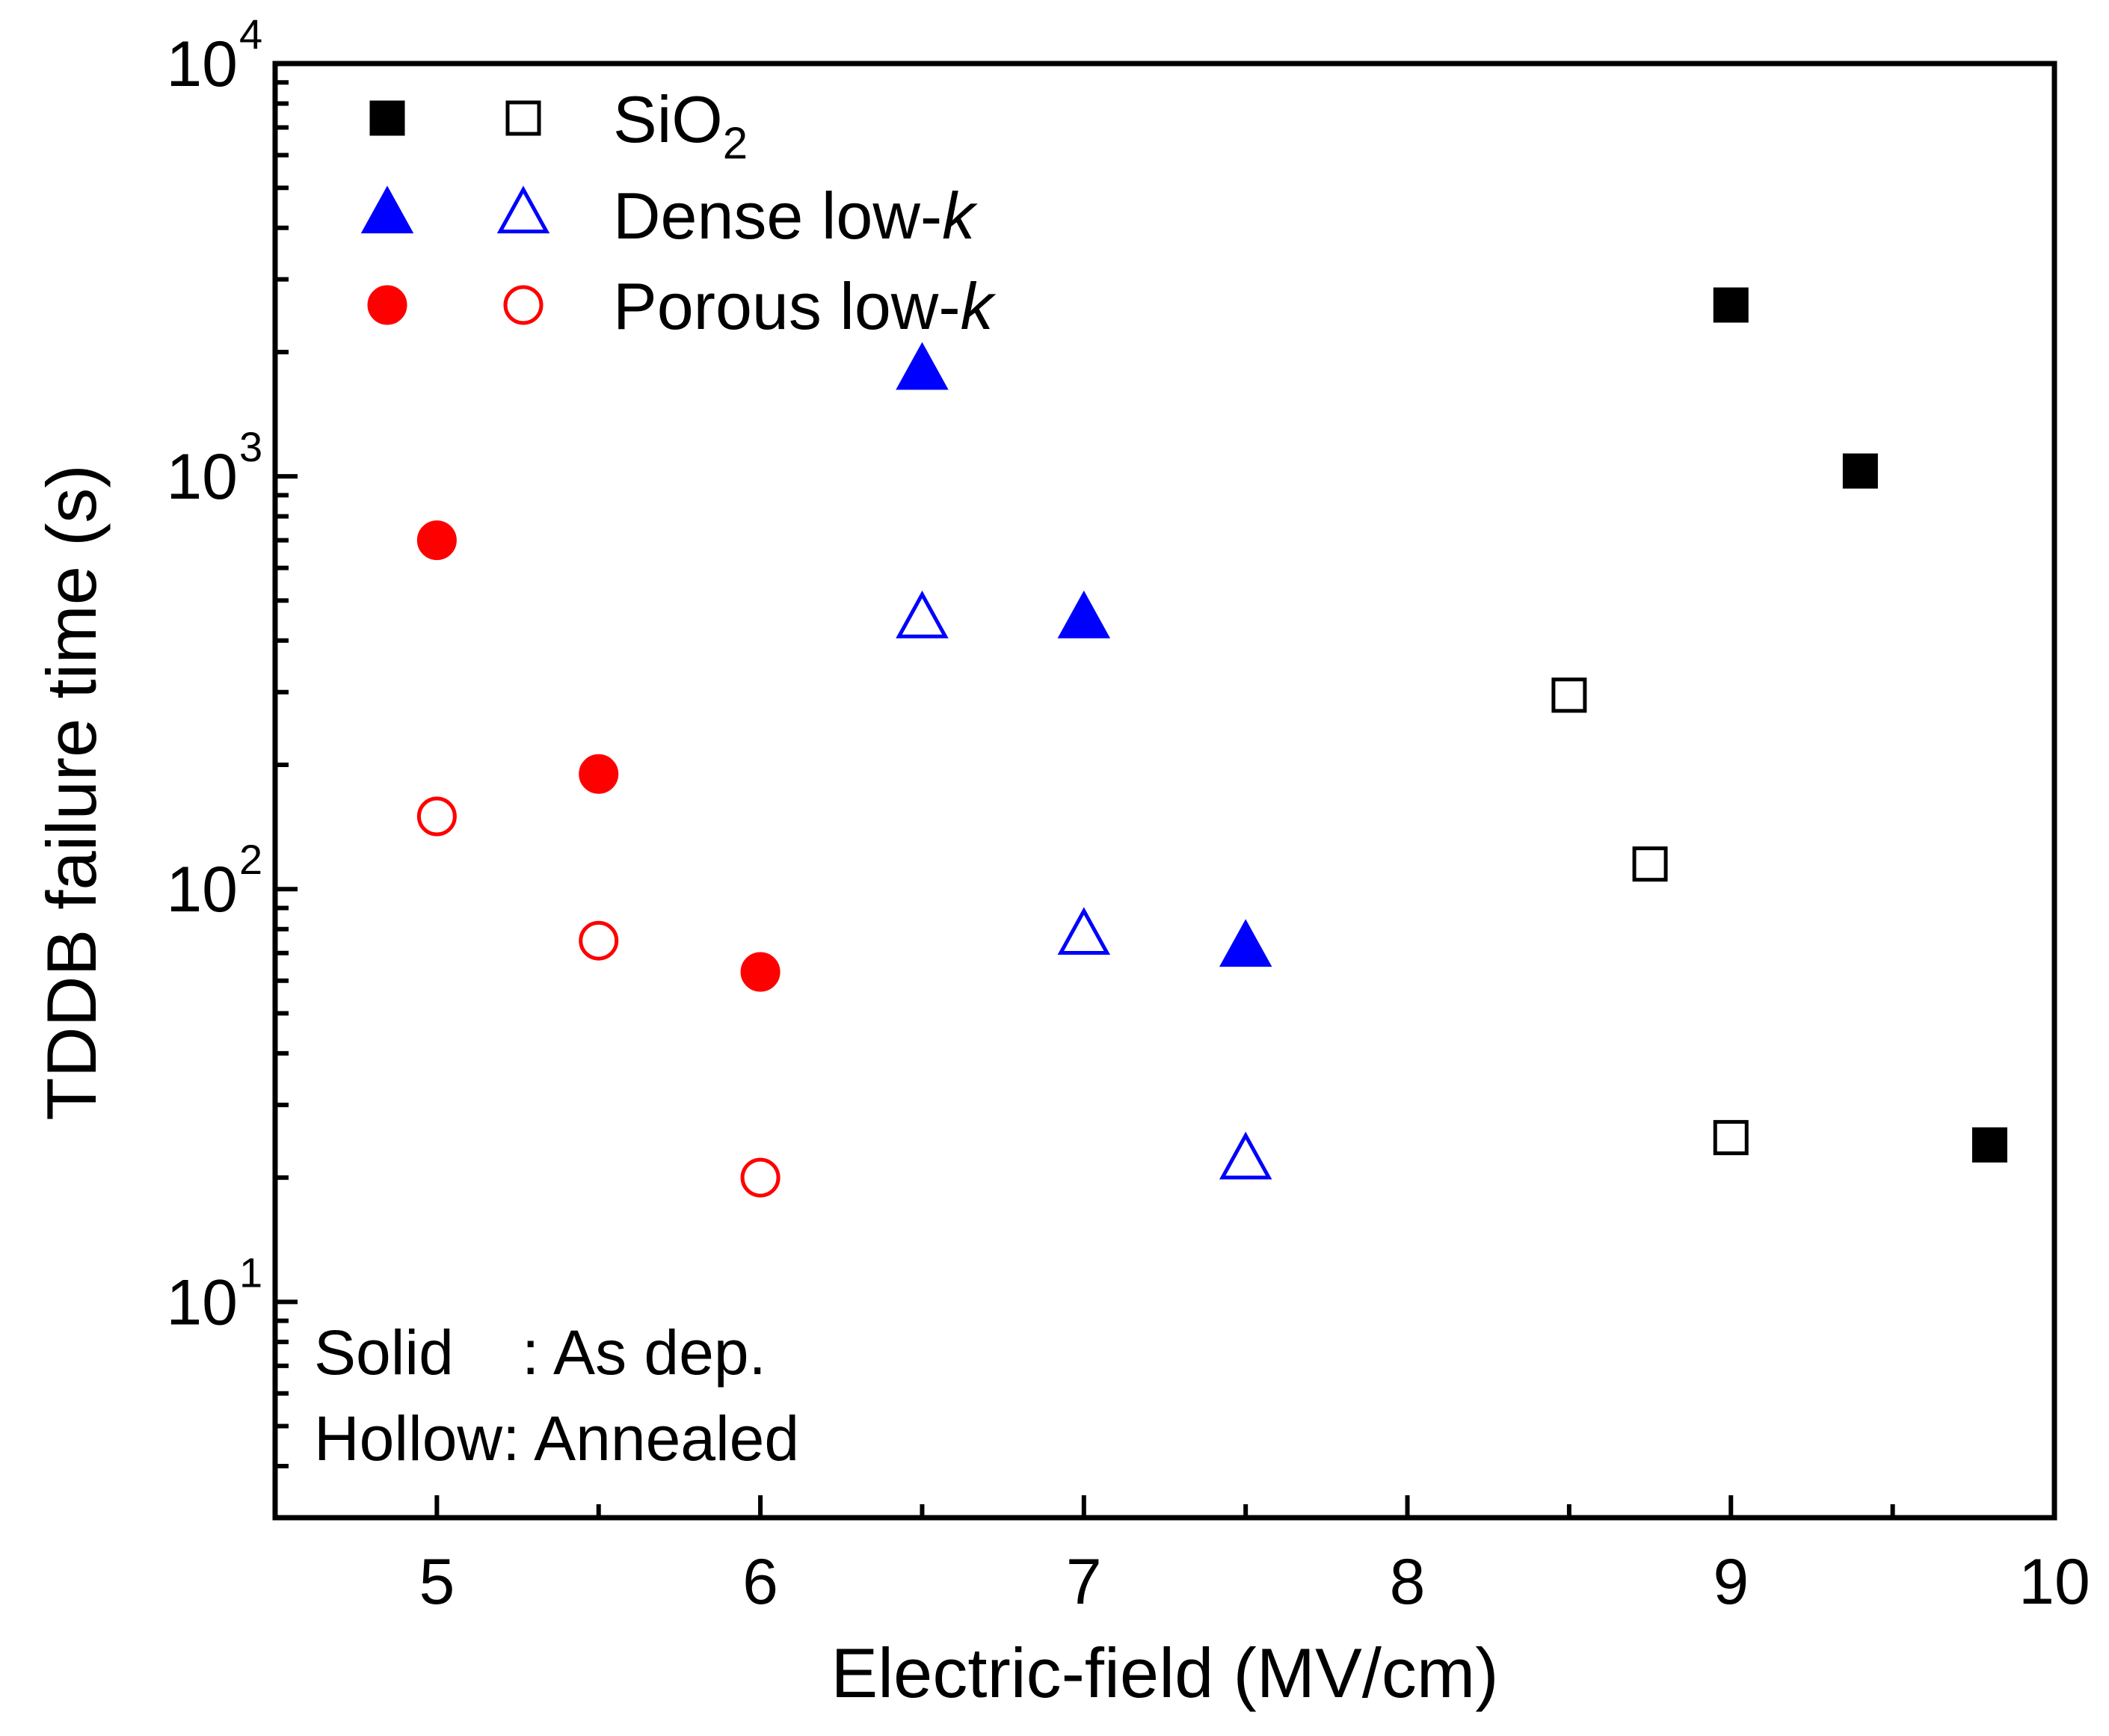 This screenshot has width=2109, height=1736. Describe the element at coordinates (1164, 1673) in the screenshot. I see `x-axis-title: Electric-field (MV/cm)` at that location.